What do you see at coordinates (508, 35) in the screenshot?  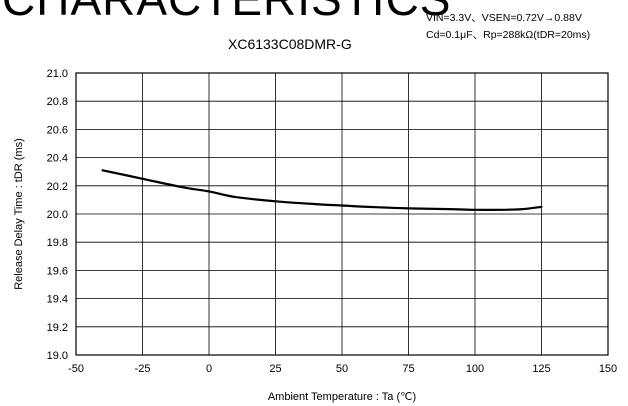 I see `test-condition-capacitance: Cd=0.1μF、Rp=288kΩ(tDR=20ms)` at bounding box center [508, 35].